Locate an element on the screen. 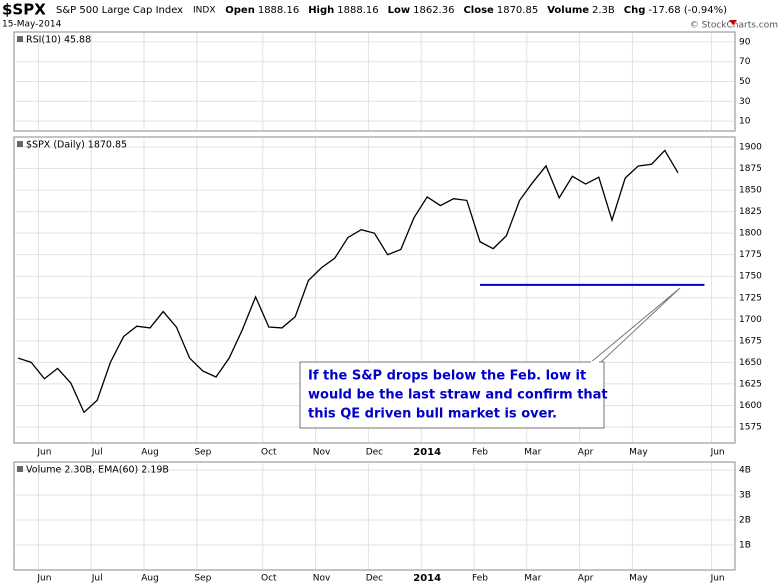 The width and height of the screenshot is (780, 586). y-tick-label: 3B is located at coordinates (745, 496).